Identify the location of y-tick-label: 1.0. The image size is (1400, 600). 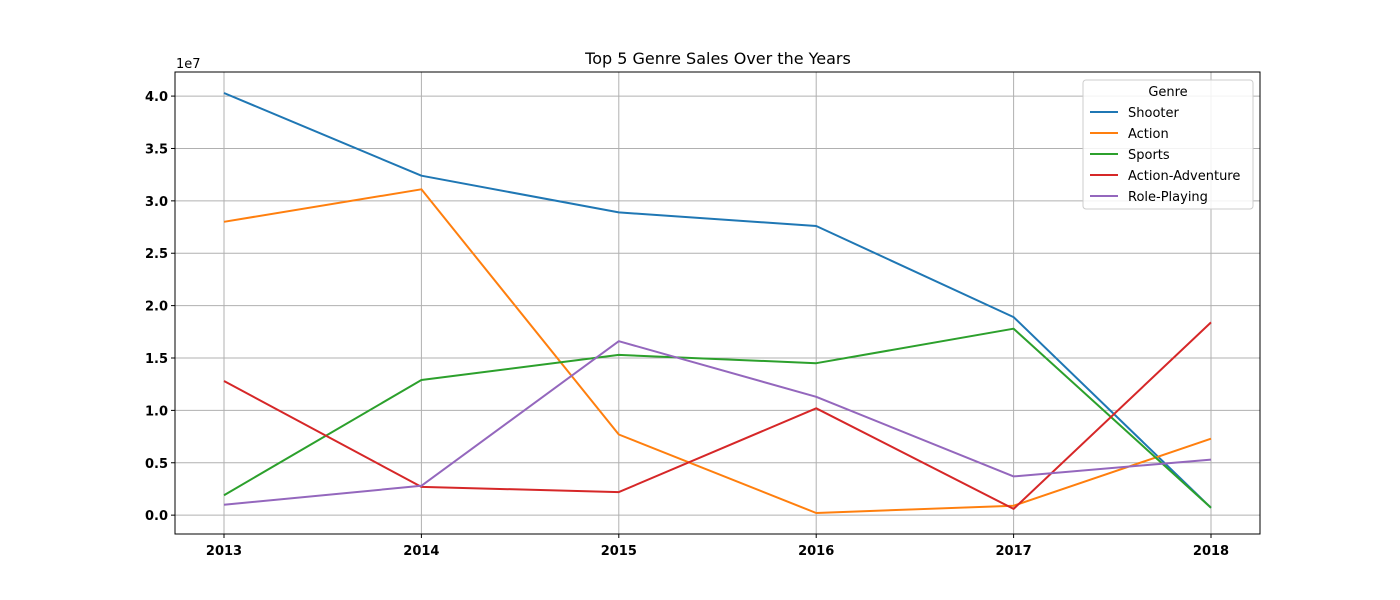
(156, 411).